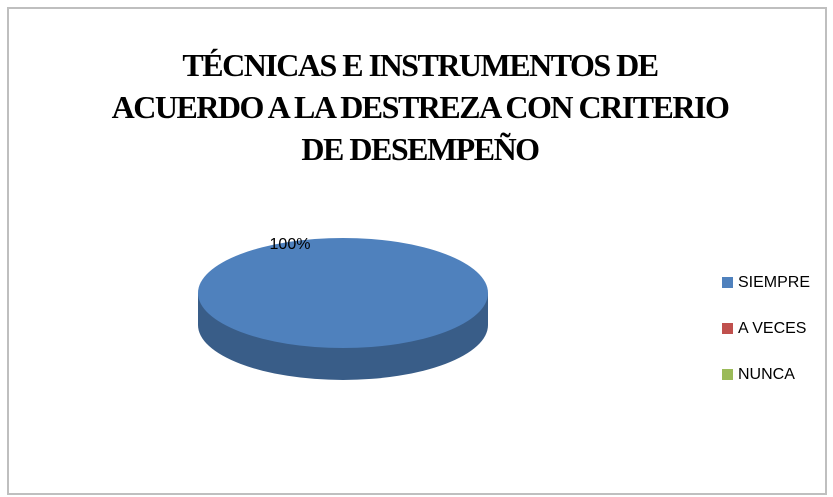 This screenshot has height=497, width=833. I want to click on pie-slice, so click(343, 309).